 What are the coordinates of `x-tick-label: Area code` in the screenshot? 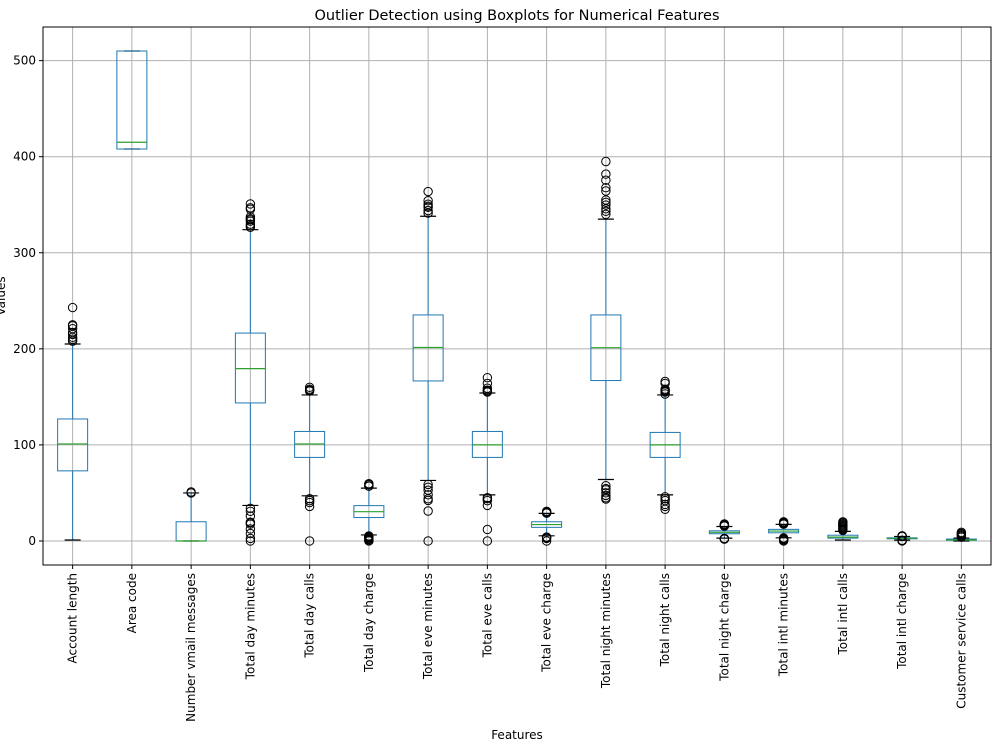 It's located at (132, 603).